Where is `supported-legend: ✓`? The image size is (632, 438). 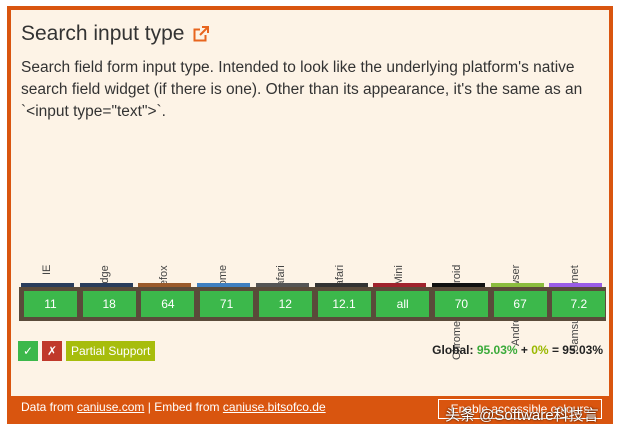
supported-legend: ✓ is located at coordinates (28, 351).